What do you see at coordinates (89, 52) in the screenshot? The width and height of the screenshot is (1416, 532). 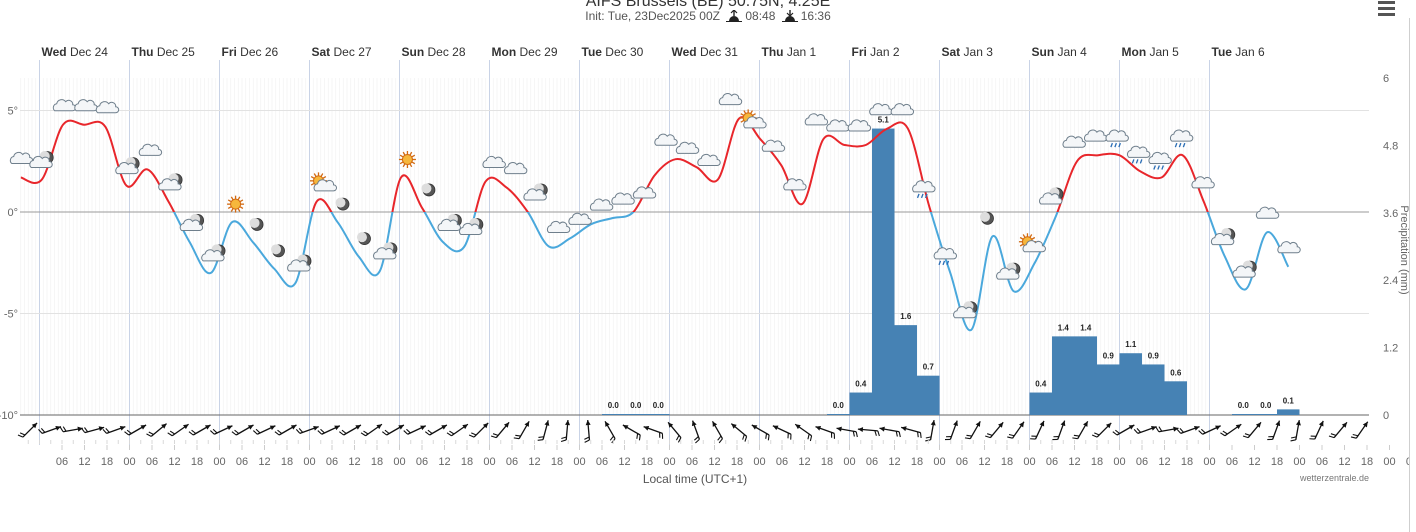 I see `day-date: Dec 24` at bounding box center [89, 52].